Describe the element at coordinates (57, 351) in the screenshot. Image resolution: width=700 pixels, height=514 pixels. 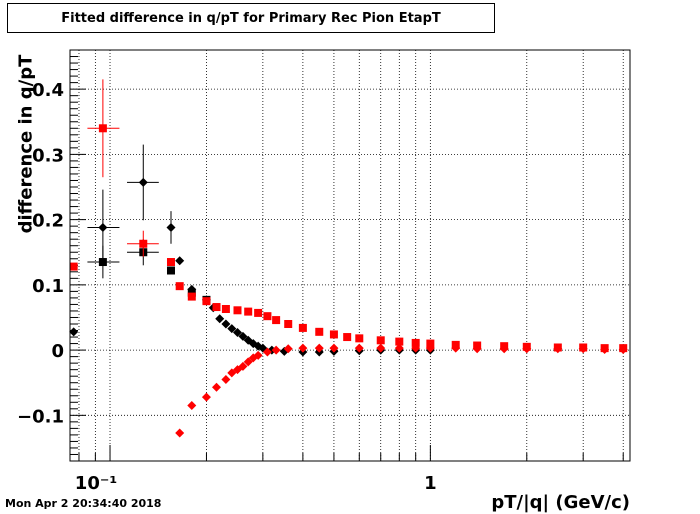
I see `y-tick-label: 0` at that location.